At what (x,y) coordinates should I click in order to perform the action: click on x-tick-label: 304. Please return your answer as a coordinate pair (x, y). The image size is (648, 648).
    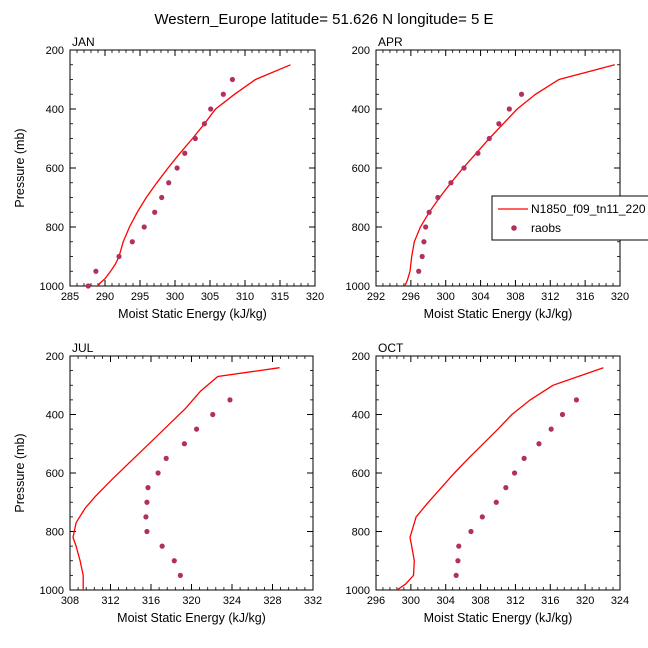
    Looking at the image, I should click on (480, 297).